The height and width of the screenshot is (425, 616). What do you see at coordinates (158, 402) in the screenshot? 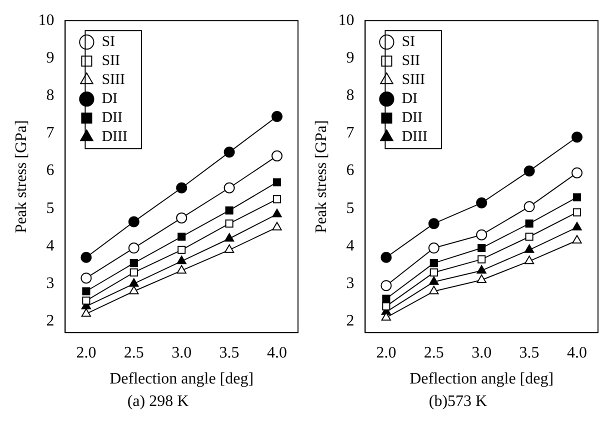
I see `text: (a) 298 K` at bounding box center [158, 402].